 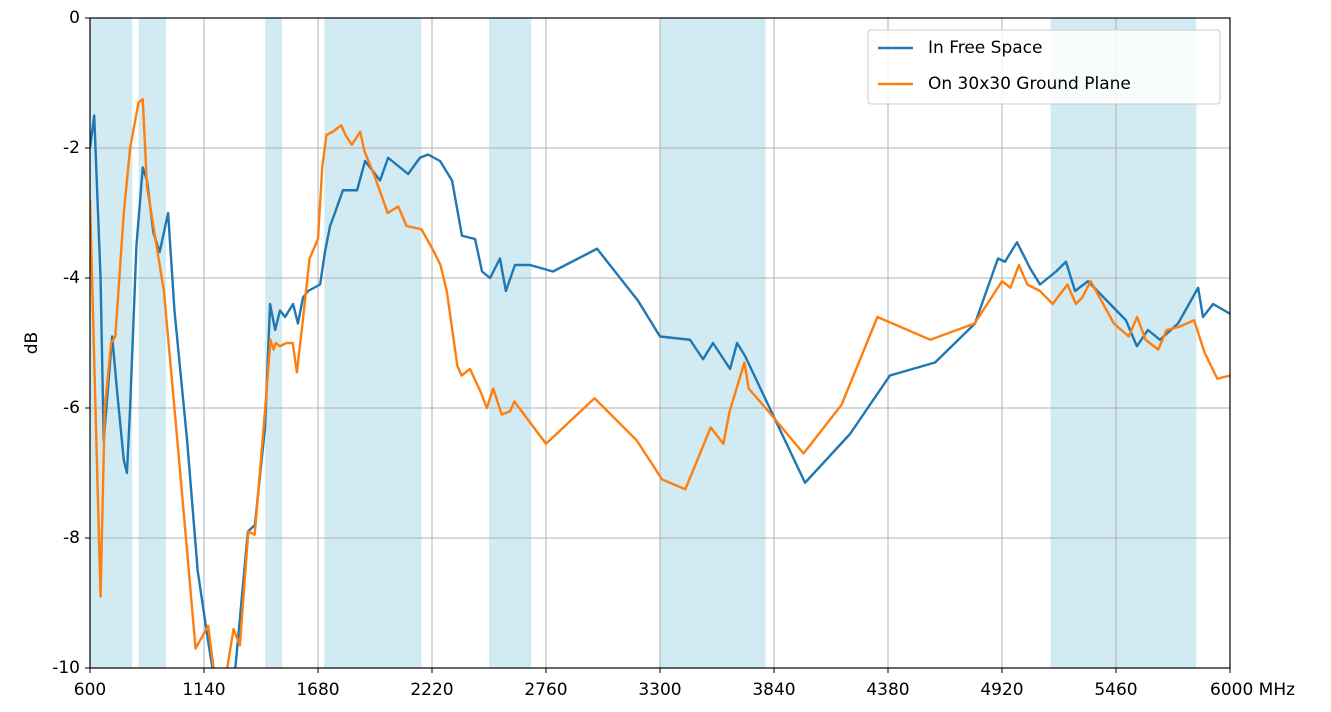 What do you see at coordinates (887, 690) in the screenshot?
I see `x-tick-label: 4380` at bounding box center [887, 690].